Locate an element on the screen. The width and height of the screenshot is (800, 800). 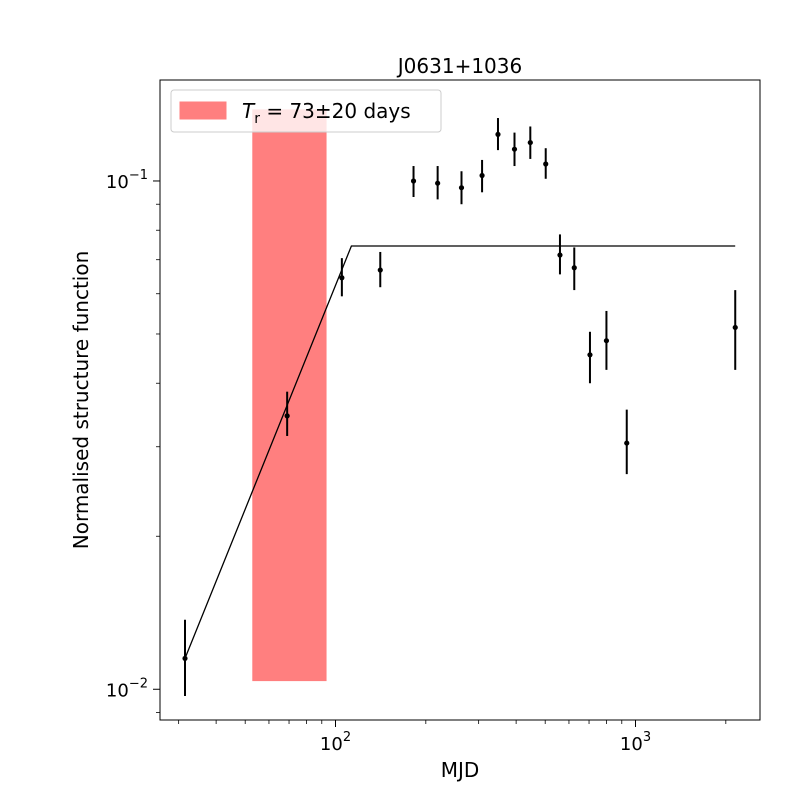
y-tick-exponent: −2 is located at coordinates (138, 683).